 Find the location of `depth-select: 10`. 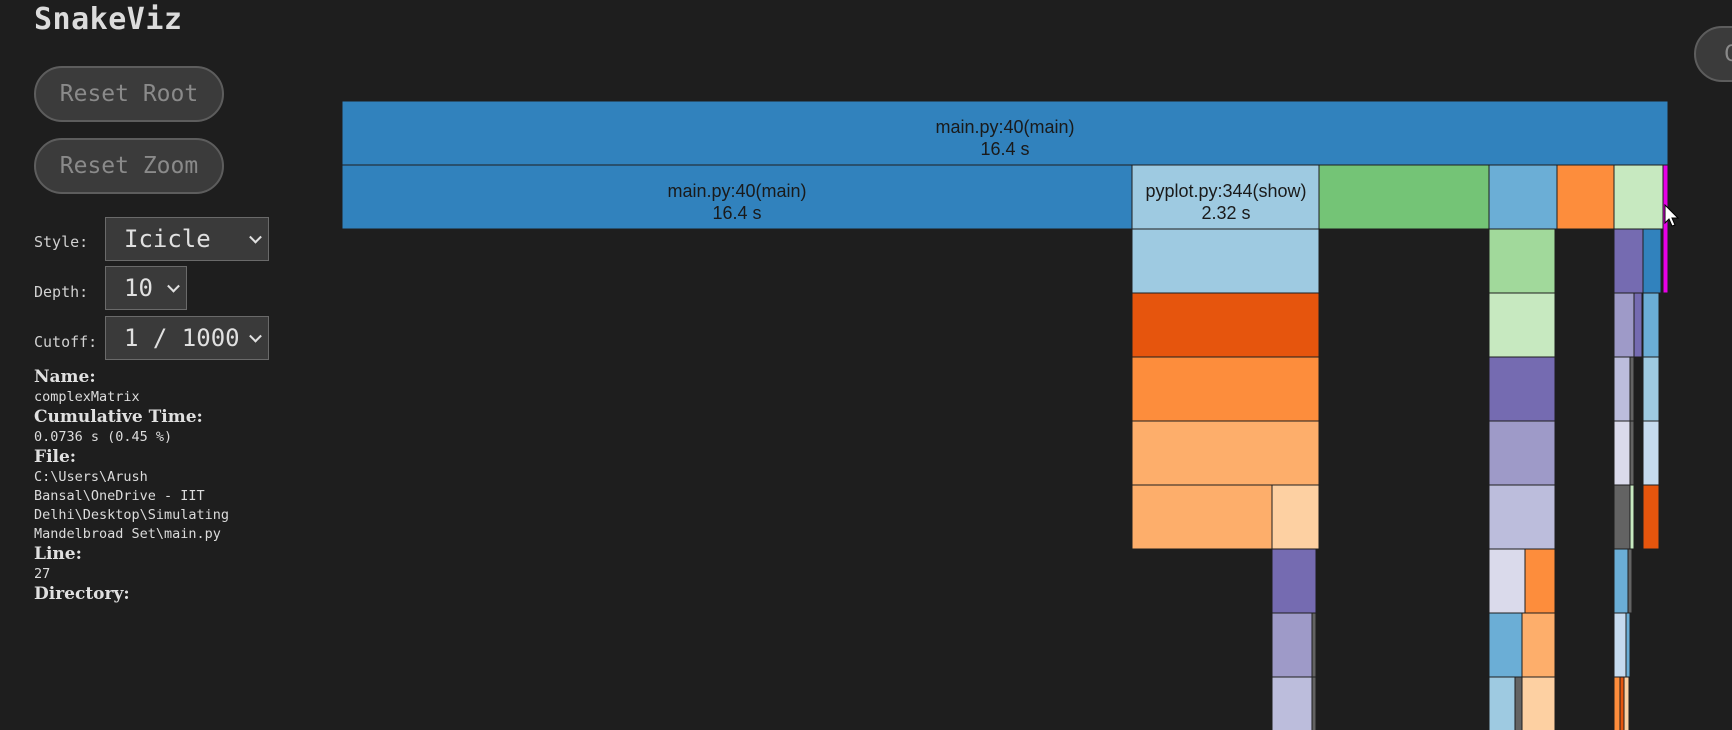

depth-select: 10 is located at coordinates (146, 288).